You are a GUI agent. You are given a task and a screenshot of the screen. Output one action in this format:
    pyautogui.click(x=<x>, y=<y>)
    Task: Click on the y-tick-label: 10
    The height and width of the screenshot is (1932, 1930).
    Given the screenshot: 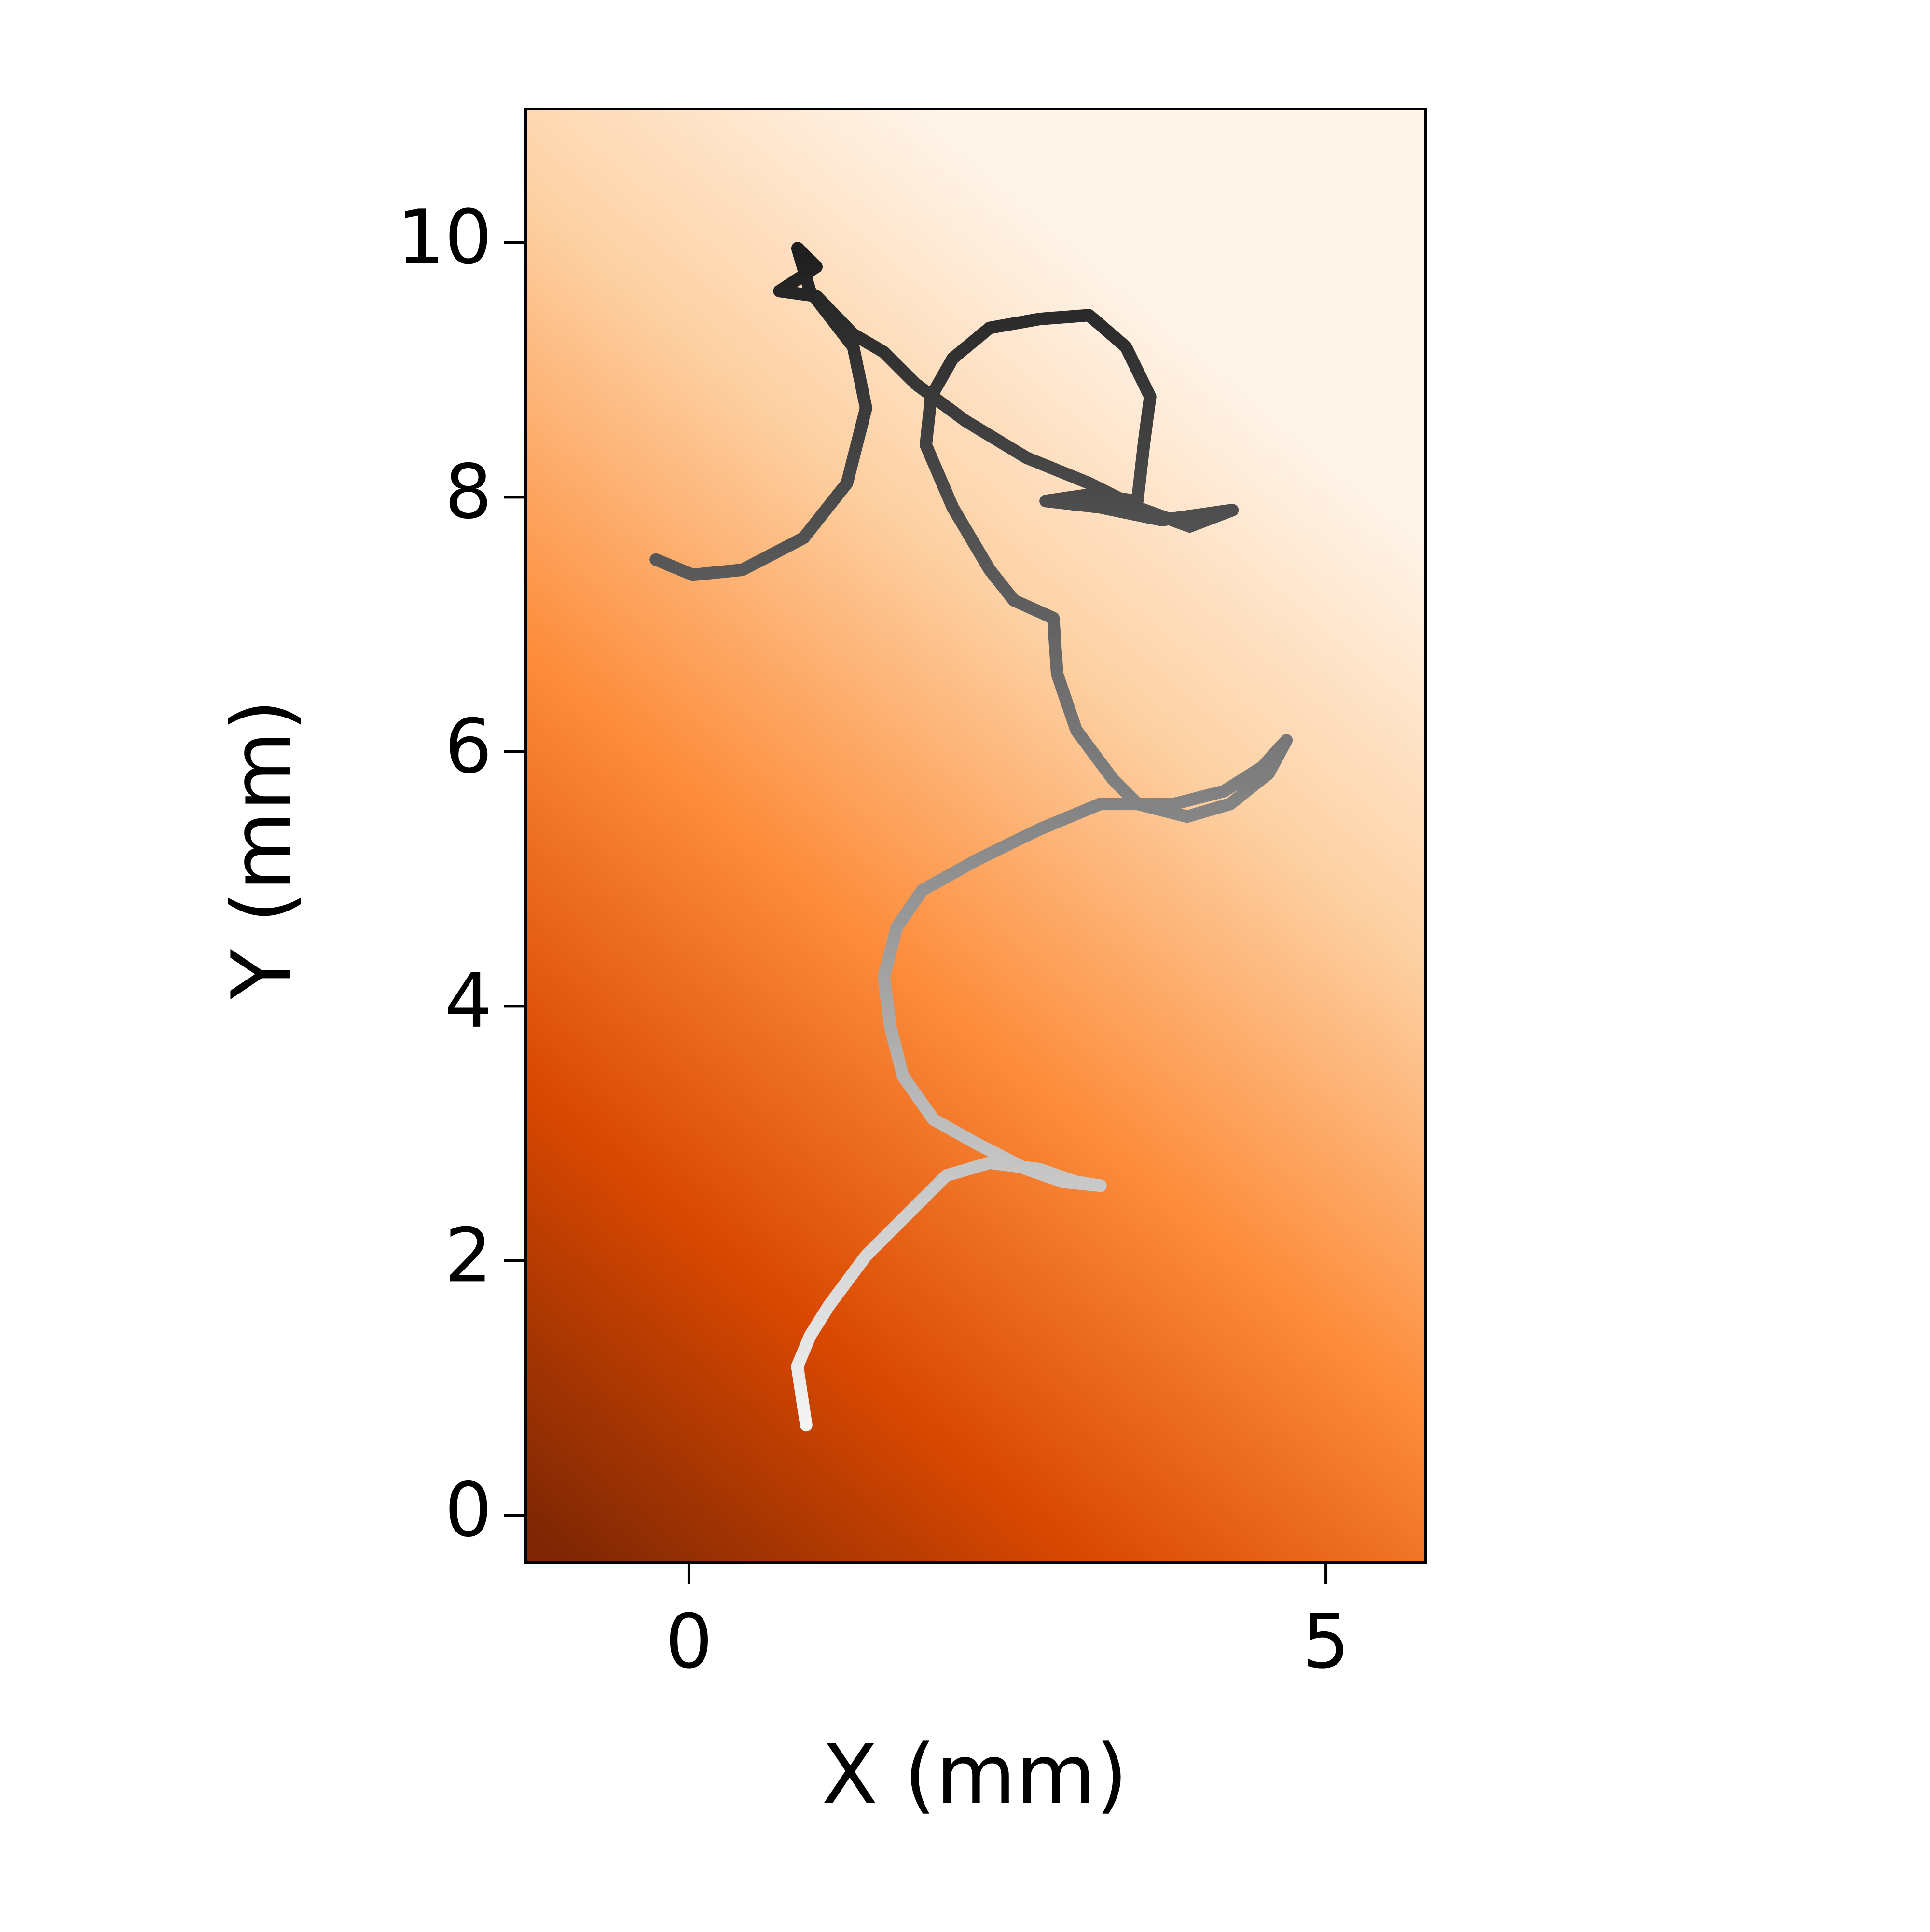 What is the action you would take?
    pyautogui.click(x=444, y=237)
    